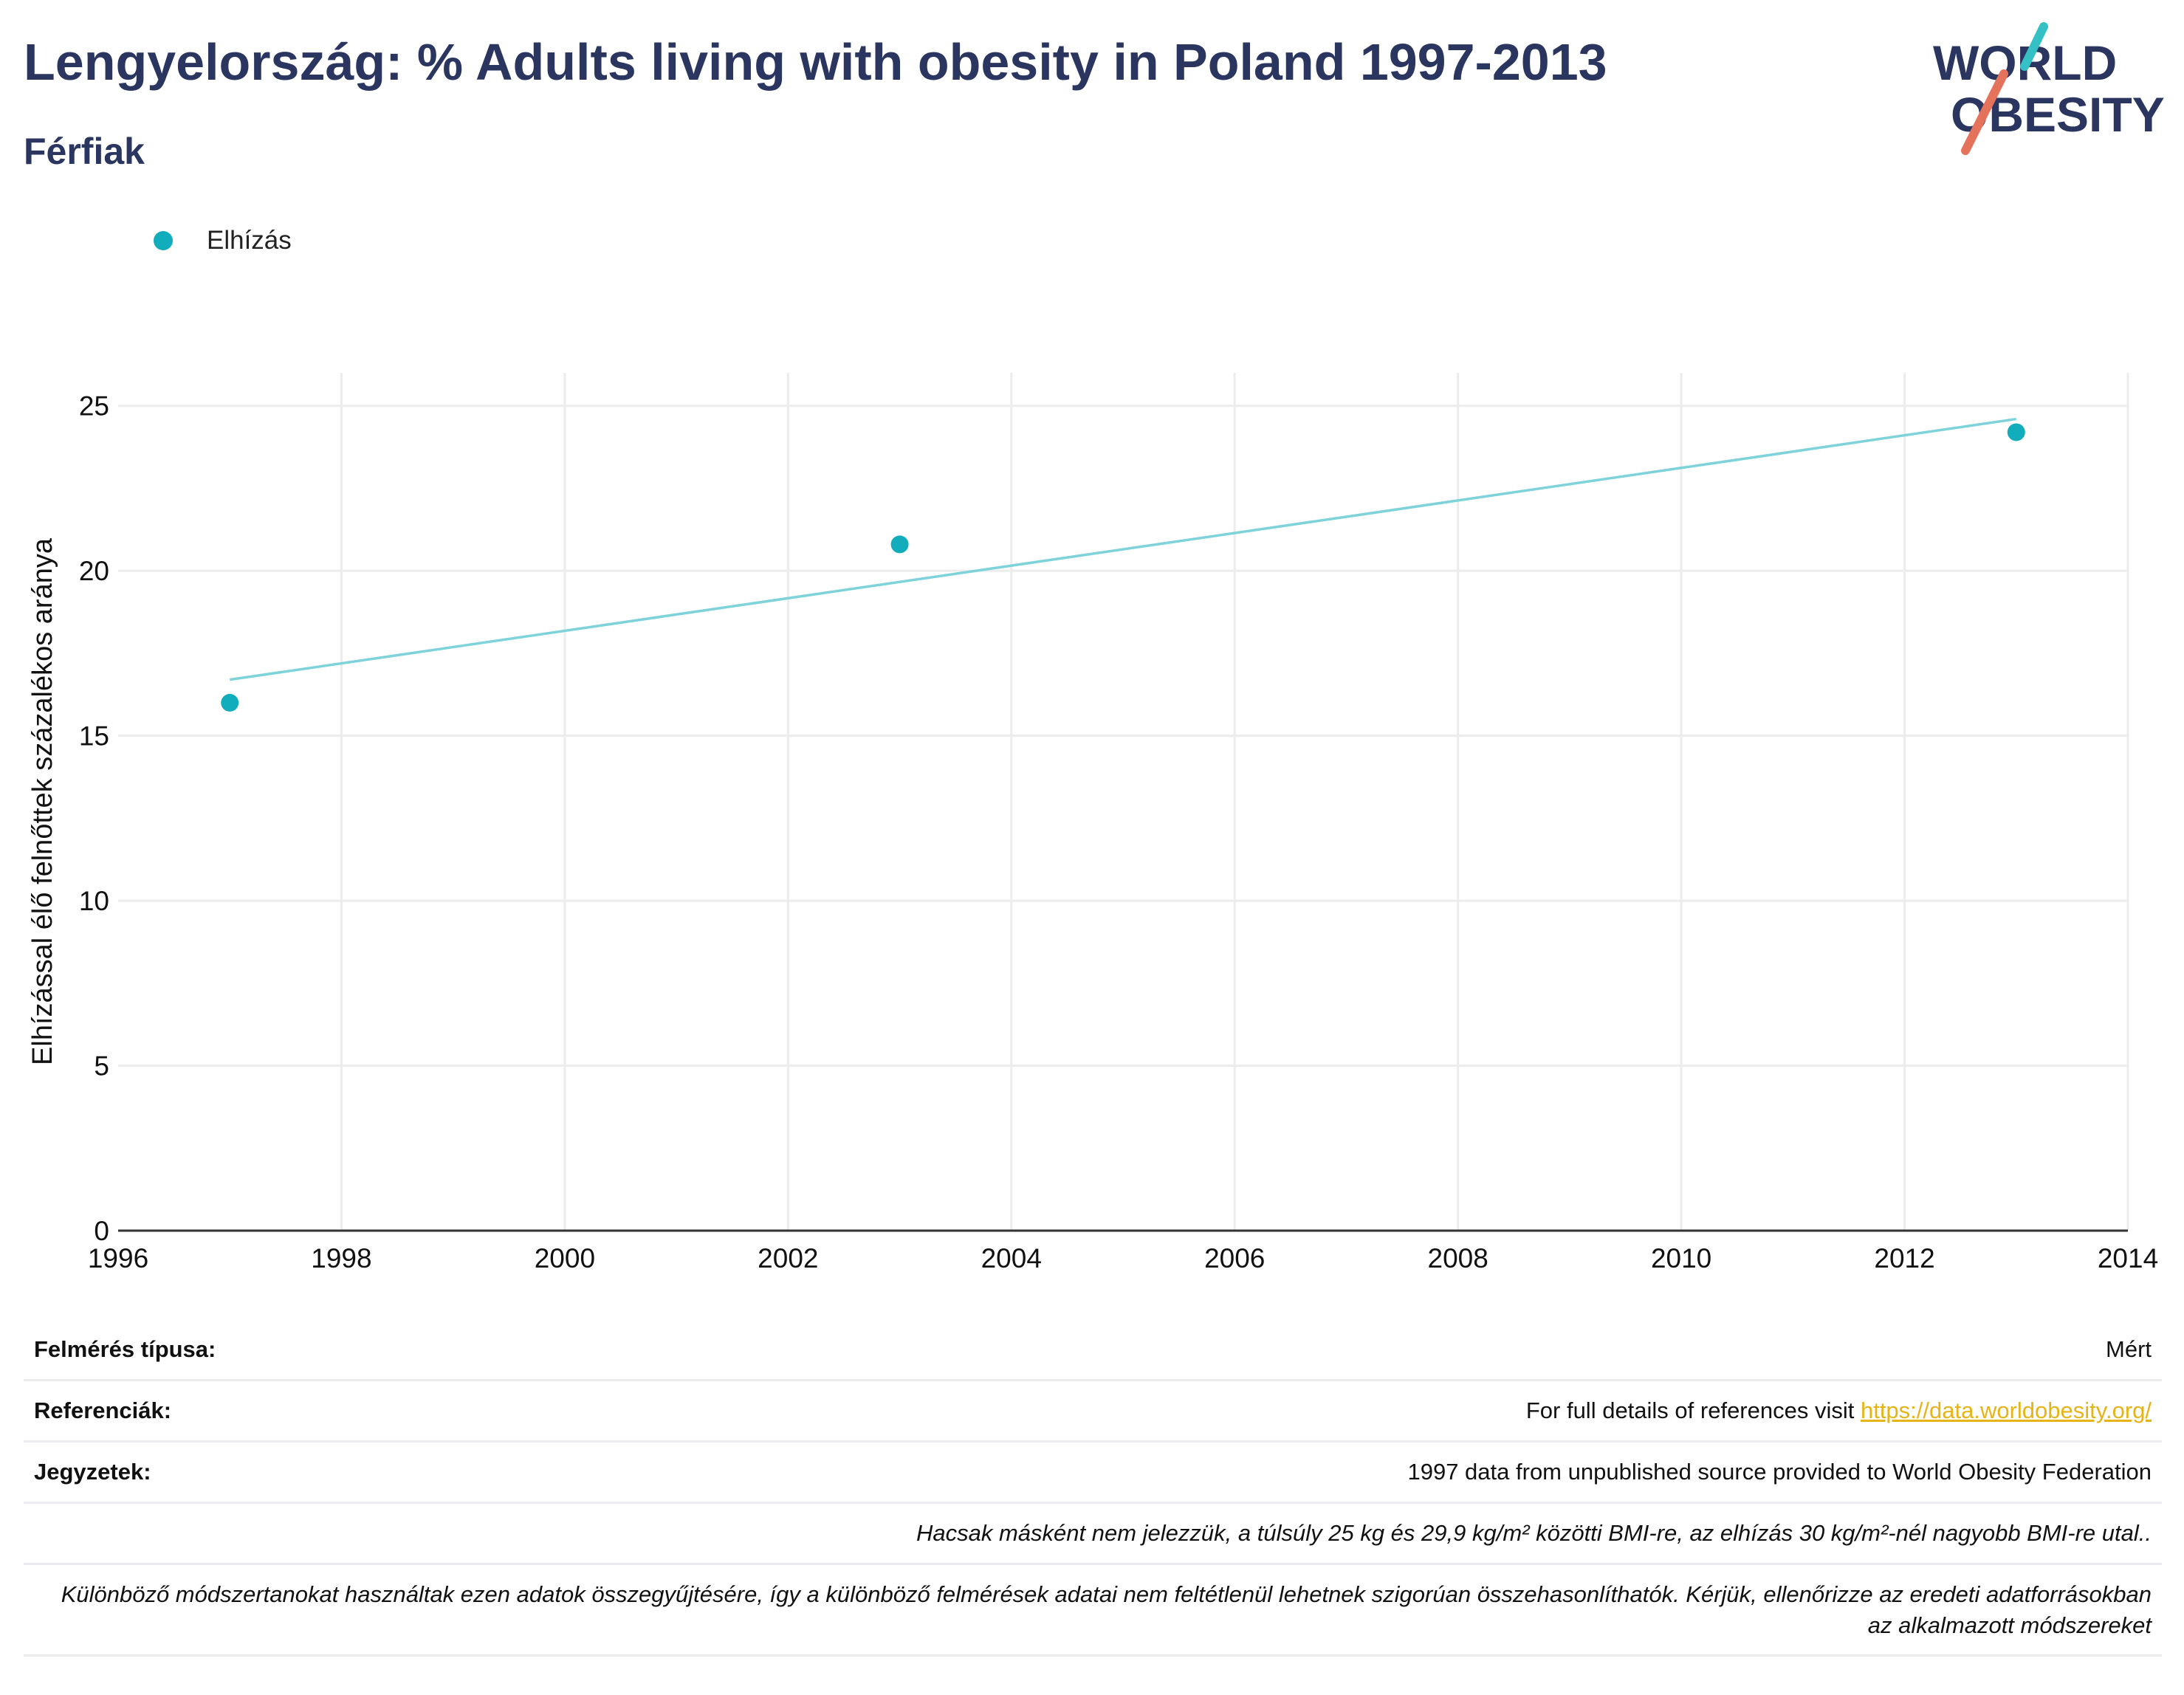 This screenshot has height=1695, width=2184. I want to click on x-tick-label: 2004, so click(1011, 1258).